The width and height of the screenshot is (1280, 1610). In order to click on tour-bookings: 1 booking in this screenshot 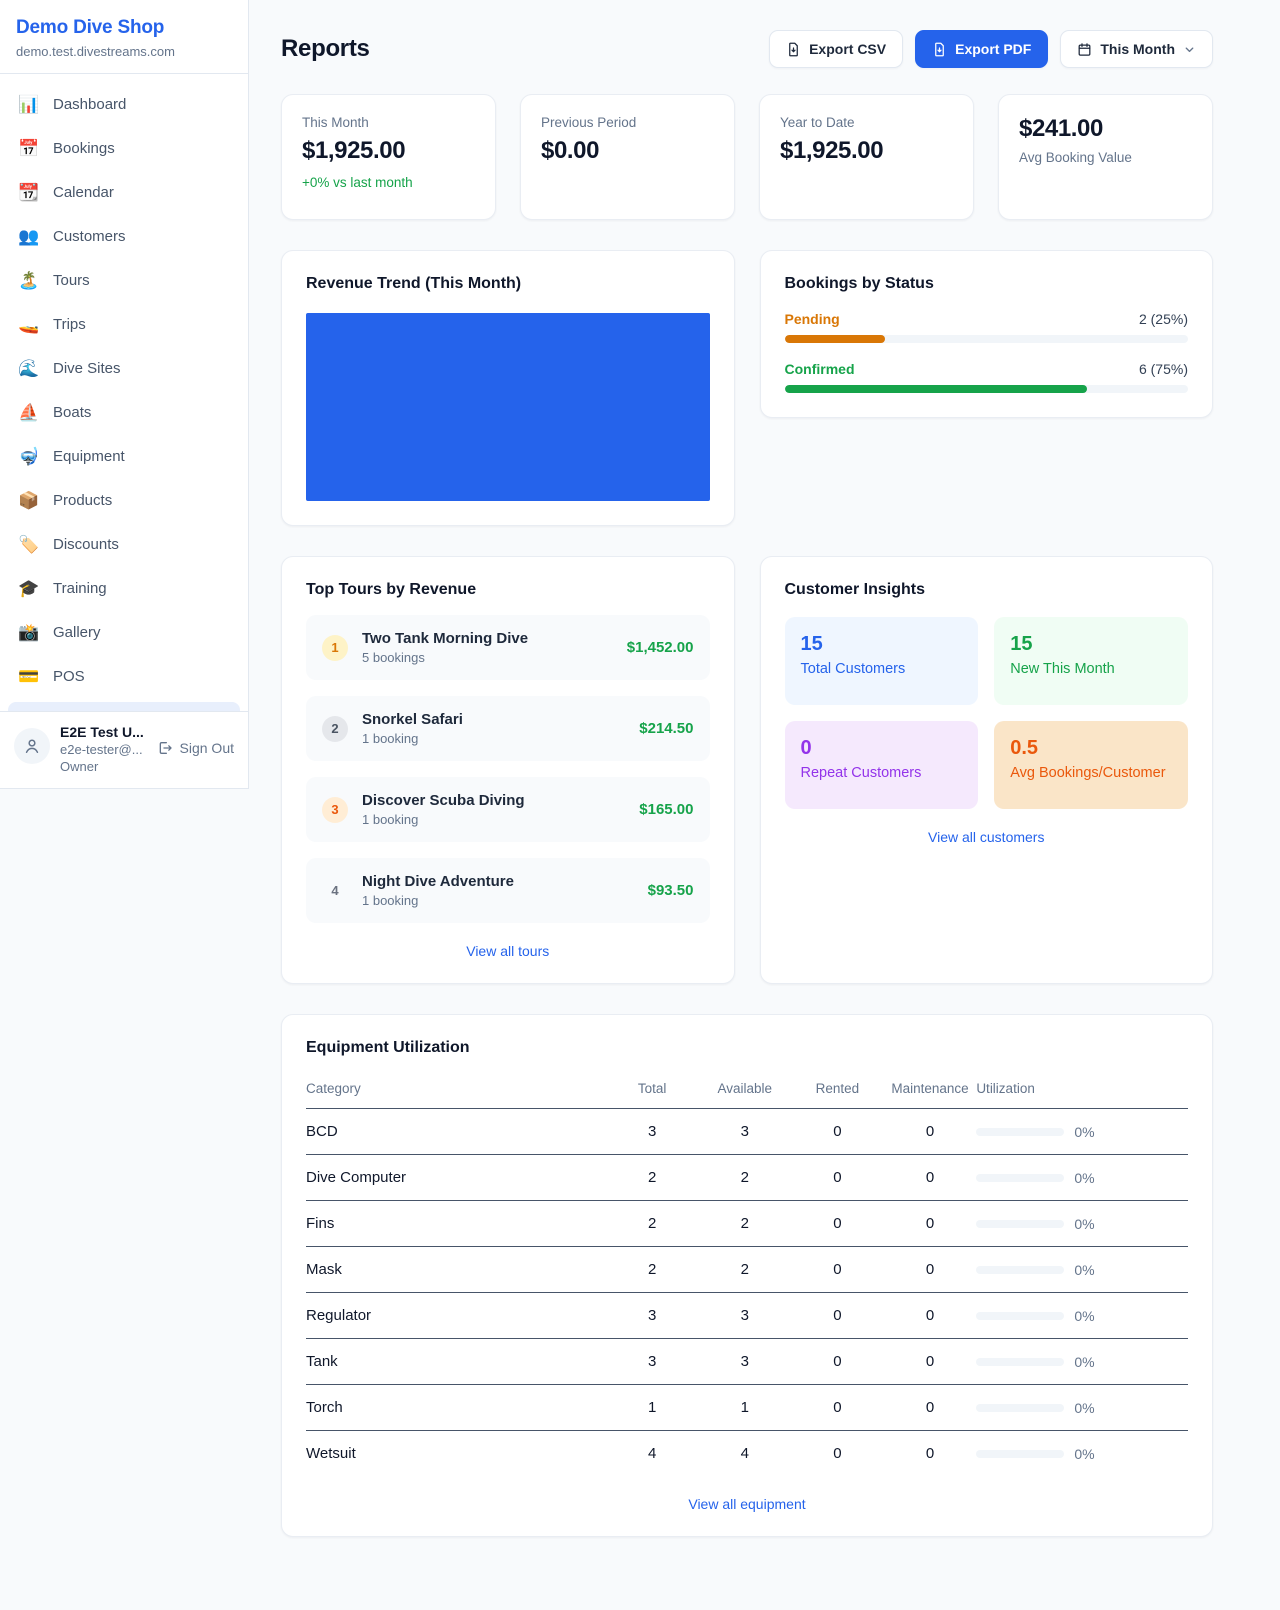, I will do `click(390, 819)`.